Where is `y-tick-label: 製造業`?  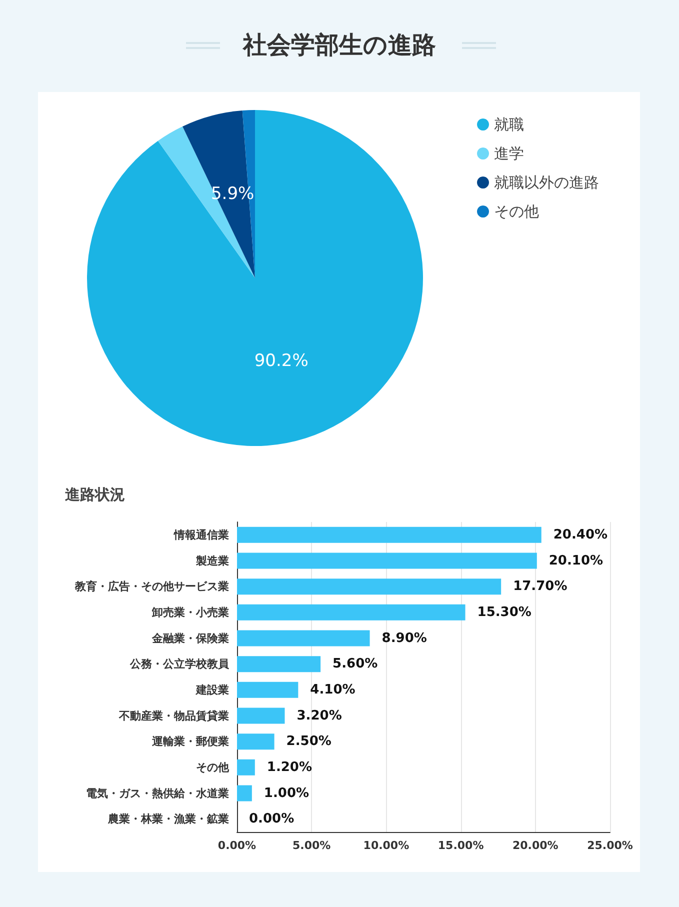
y-tick-label: 製造業 is located at coordinates (212, 561).